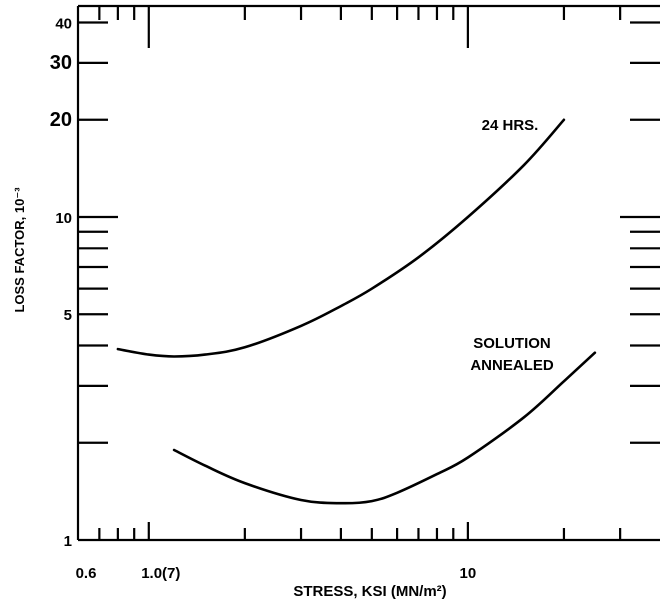 The height and width of the screenshot is (611, 660). Describe the element at coordinates (68, 315) in the screenshot. I see `y-tick-label: 5` at that location.